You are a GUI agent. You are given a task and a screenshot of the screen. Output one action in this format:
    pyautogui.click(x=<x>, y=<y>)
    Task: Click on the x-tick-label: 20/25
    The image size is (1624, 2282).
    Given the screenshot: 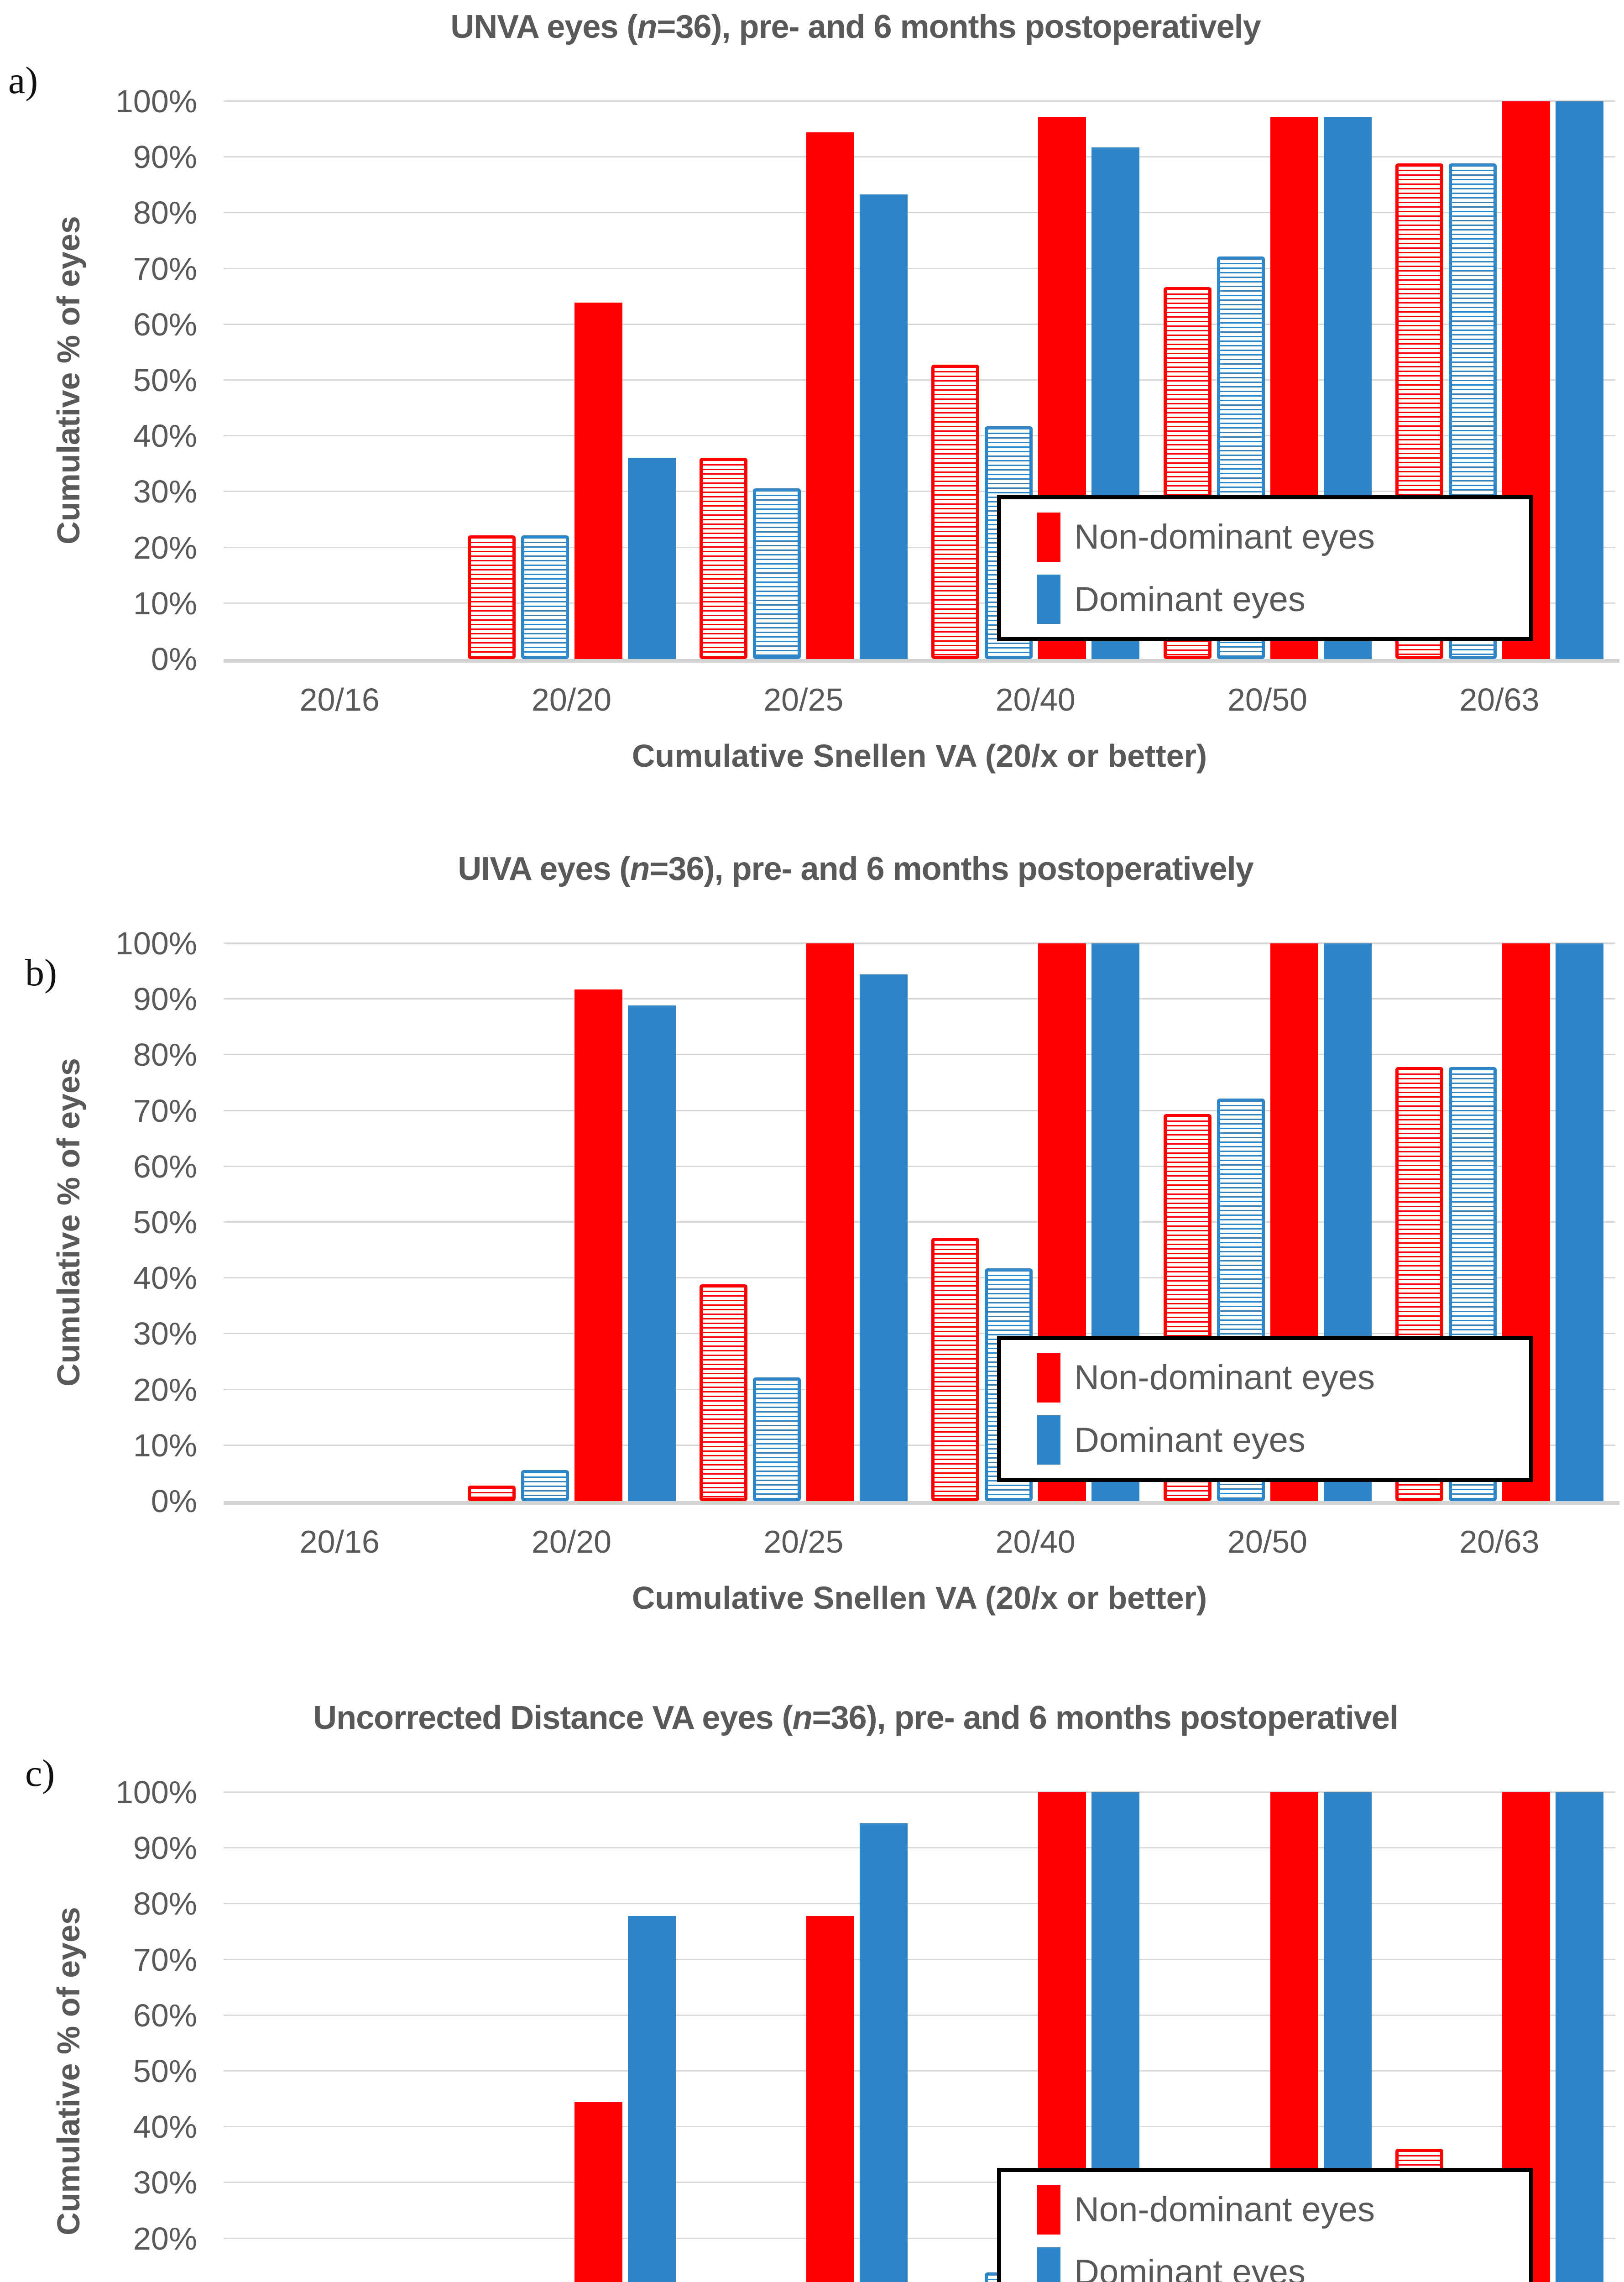 What is the action you would take?
    pyautogui.click(x=803, y=1542)
    